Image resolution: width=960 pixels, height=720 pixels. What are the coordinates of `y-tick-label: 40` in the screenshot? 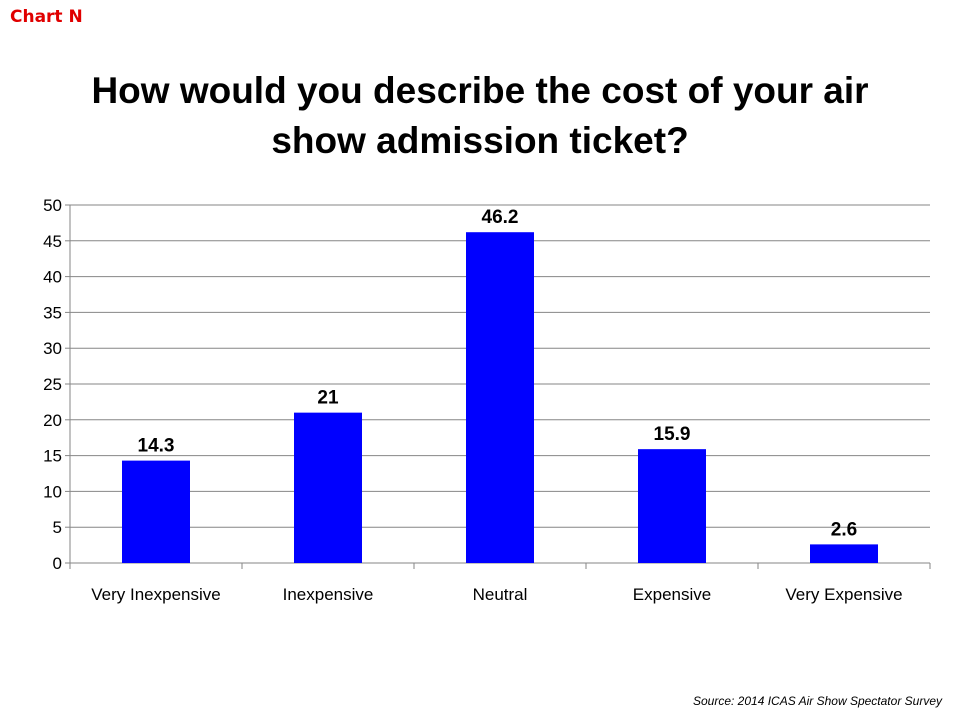 It's located at (52, 277).